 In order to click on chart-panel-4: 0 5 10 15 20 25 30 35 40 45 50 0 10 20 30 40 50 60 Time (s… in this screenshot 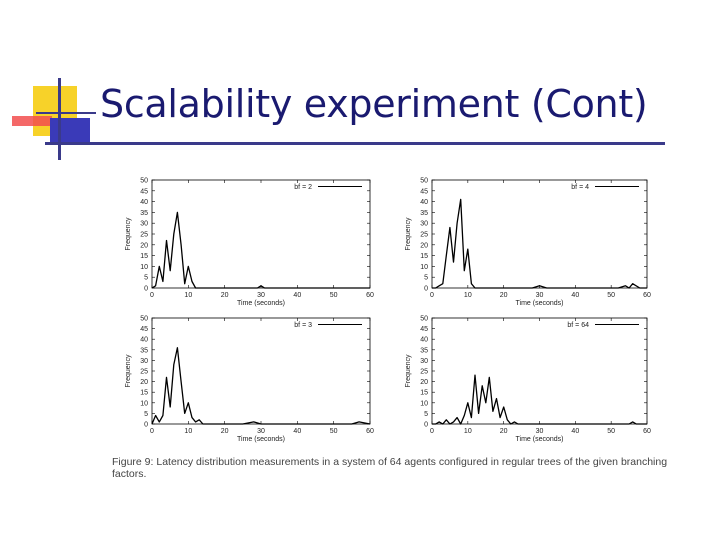, I will do `click(528, 380)`.